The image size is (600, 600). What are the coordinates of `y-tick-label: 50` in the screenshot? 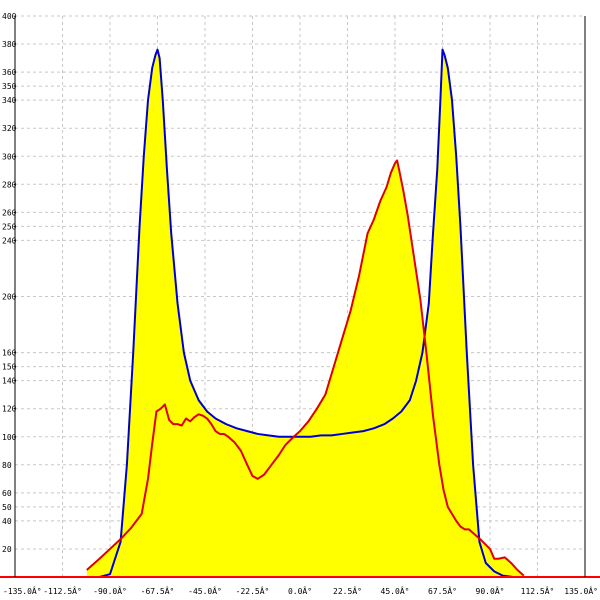 It's located at (7, 507).